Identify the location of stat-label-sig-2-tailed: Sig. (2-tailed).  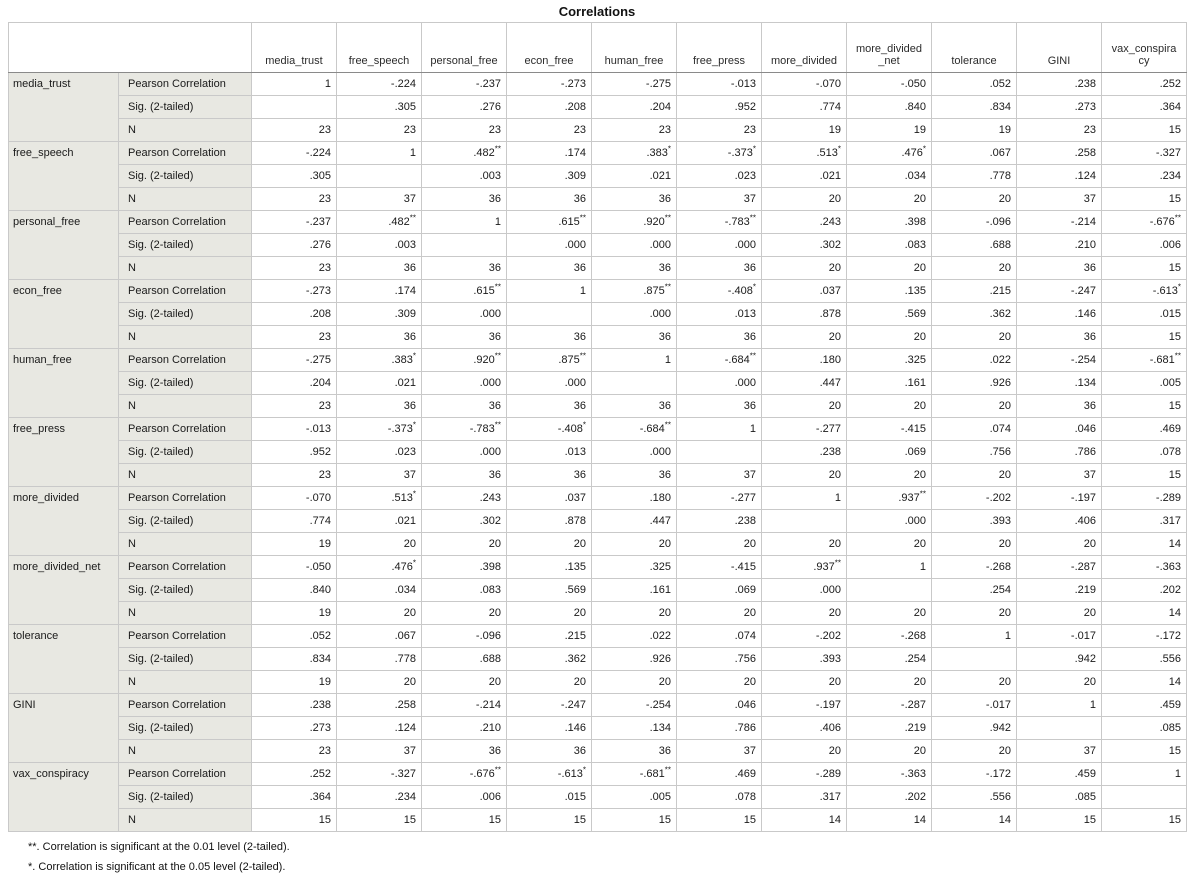
(185, 590).